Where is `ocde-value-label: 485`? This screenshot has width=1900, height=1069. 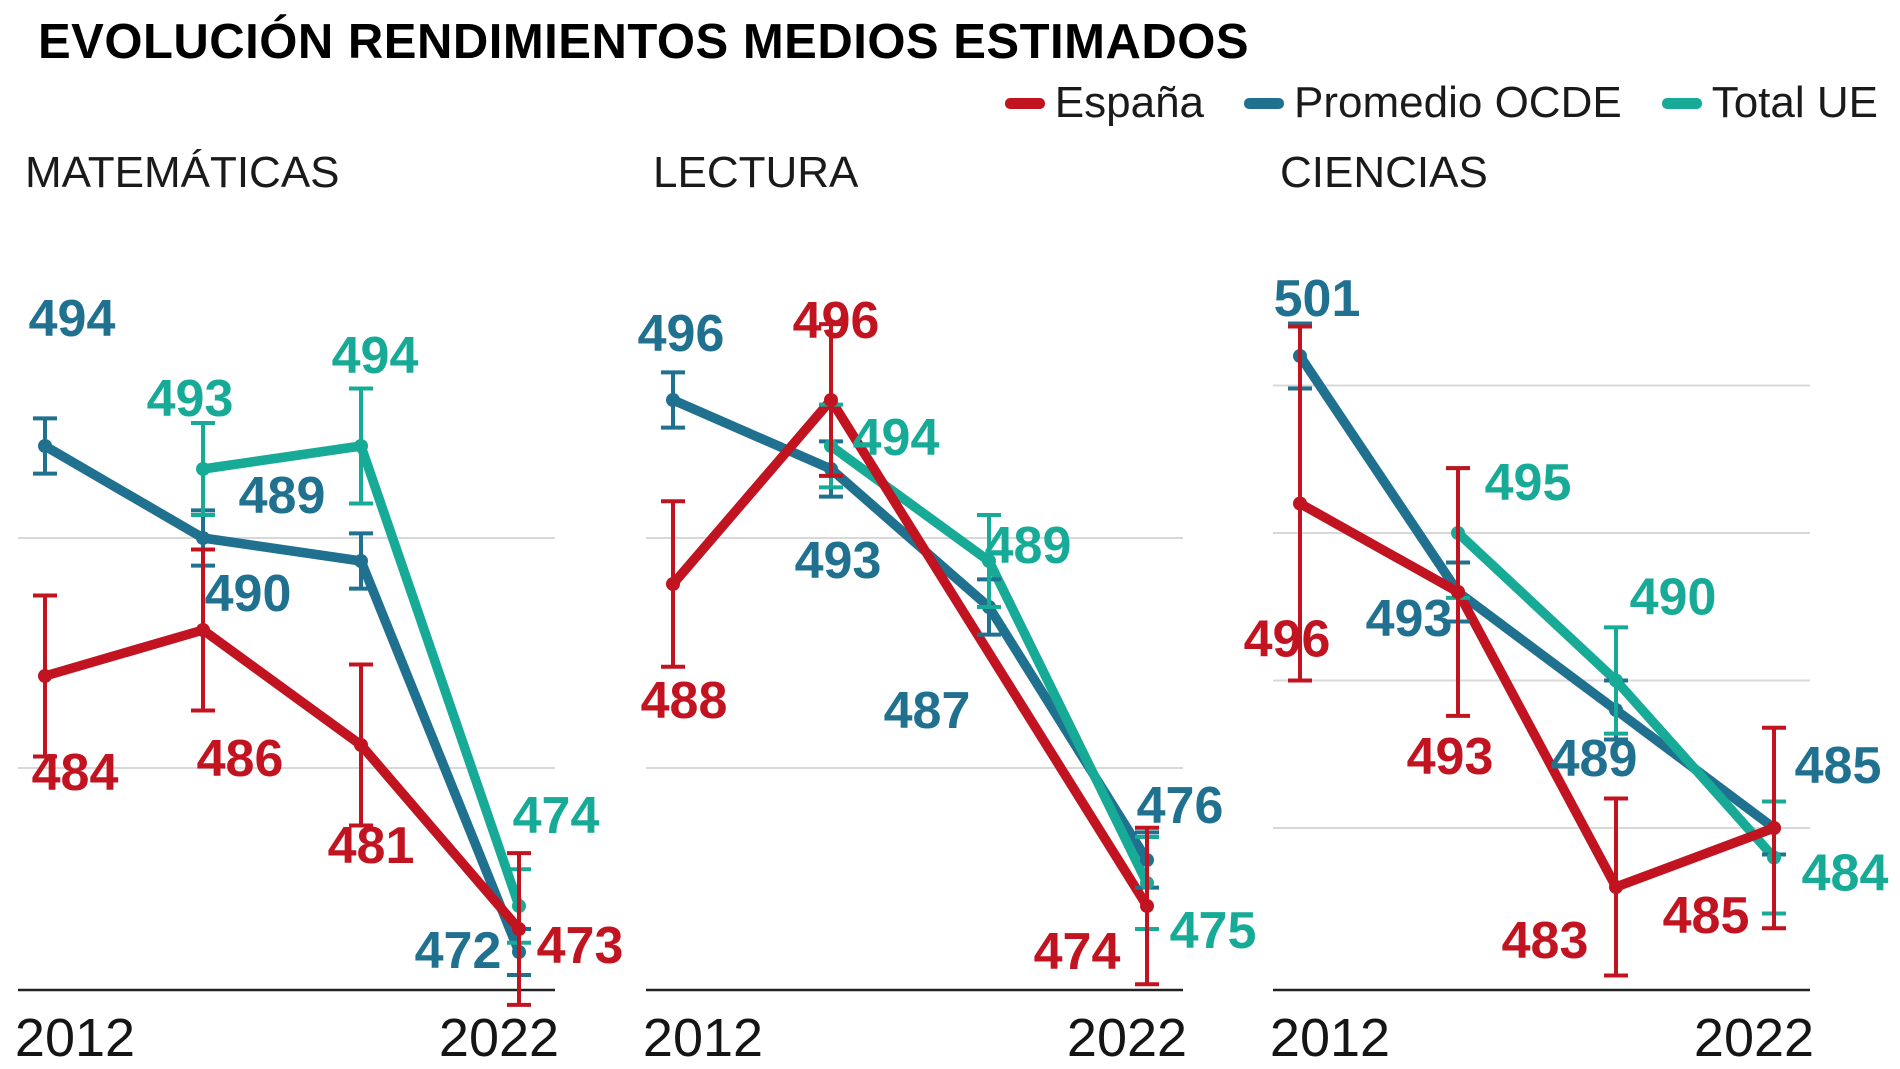 ocde-value-label: 485 is located at coordinates (1838, 766).